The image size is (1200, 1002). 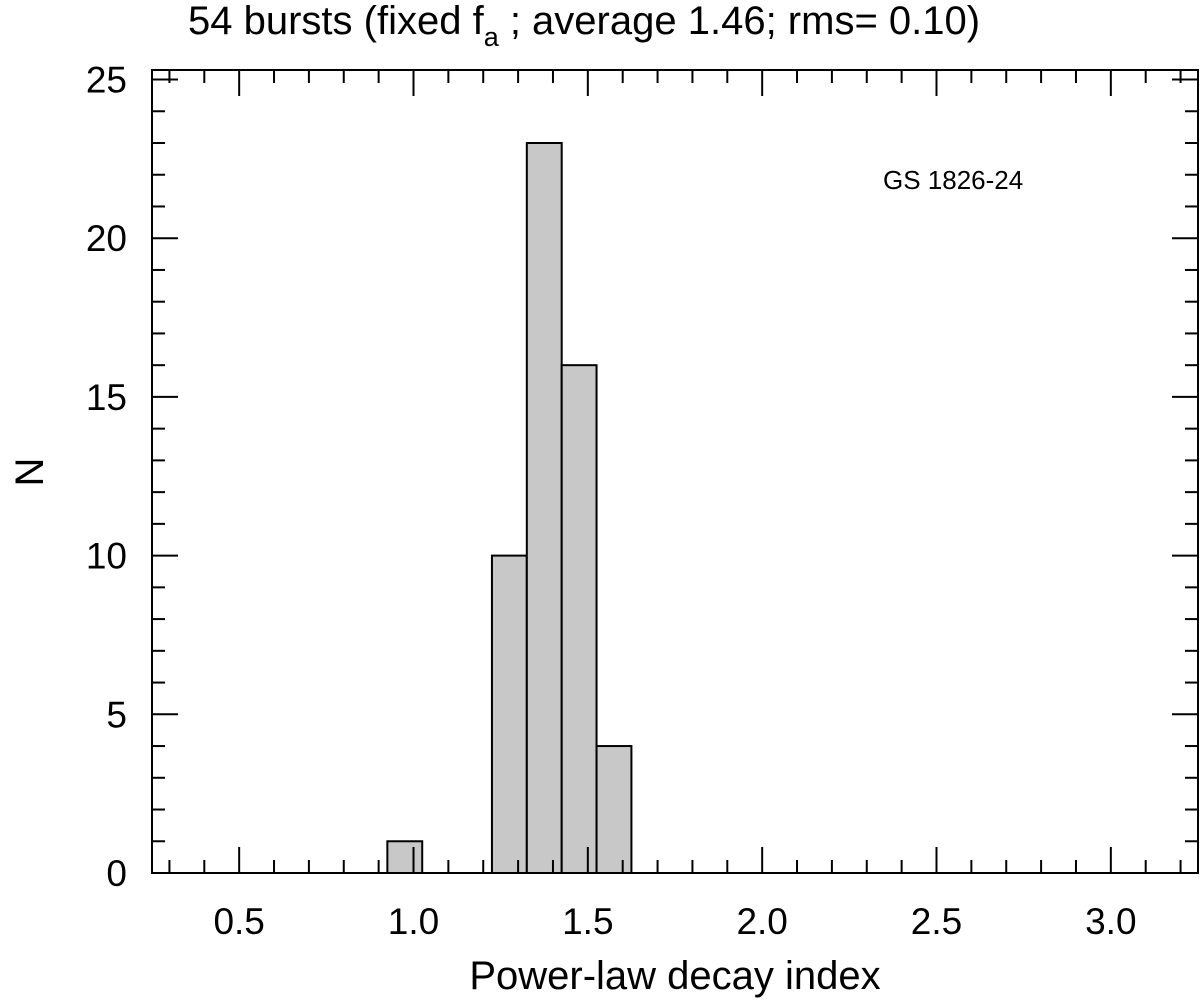 What do you see at coordinates (739, 21) in the screenshot?
I see `chart-title-suffix: ; average 1.46; rms= 0.10)` at bounding box center [739, 21].